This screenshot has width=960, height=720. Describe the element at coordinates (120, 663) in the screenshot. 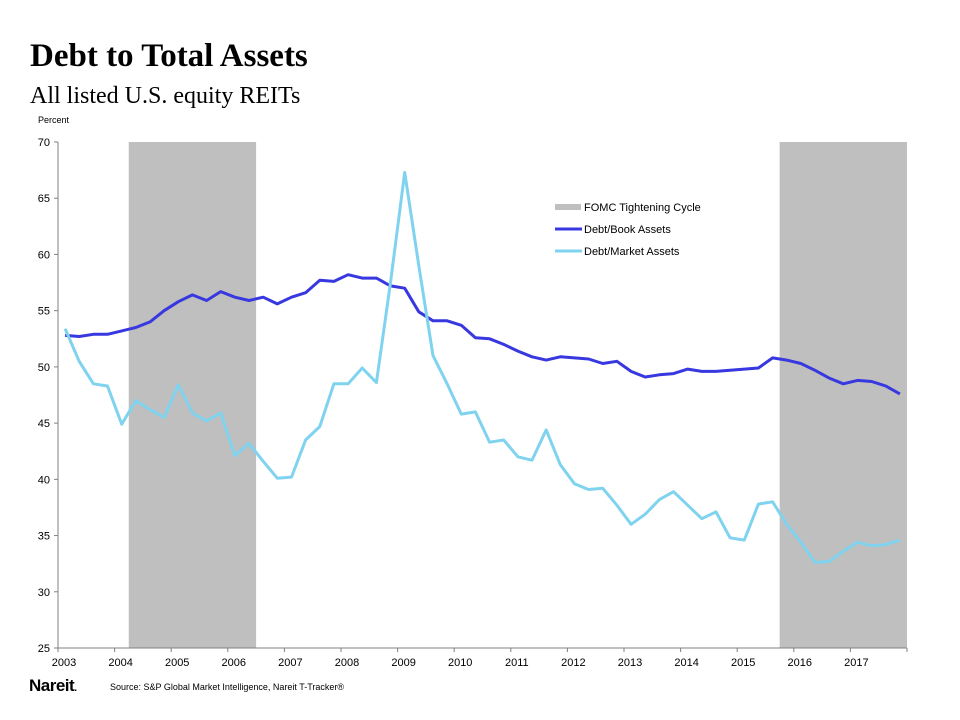

I see `x-tick-label: 2004` at that location.